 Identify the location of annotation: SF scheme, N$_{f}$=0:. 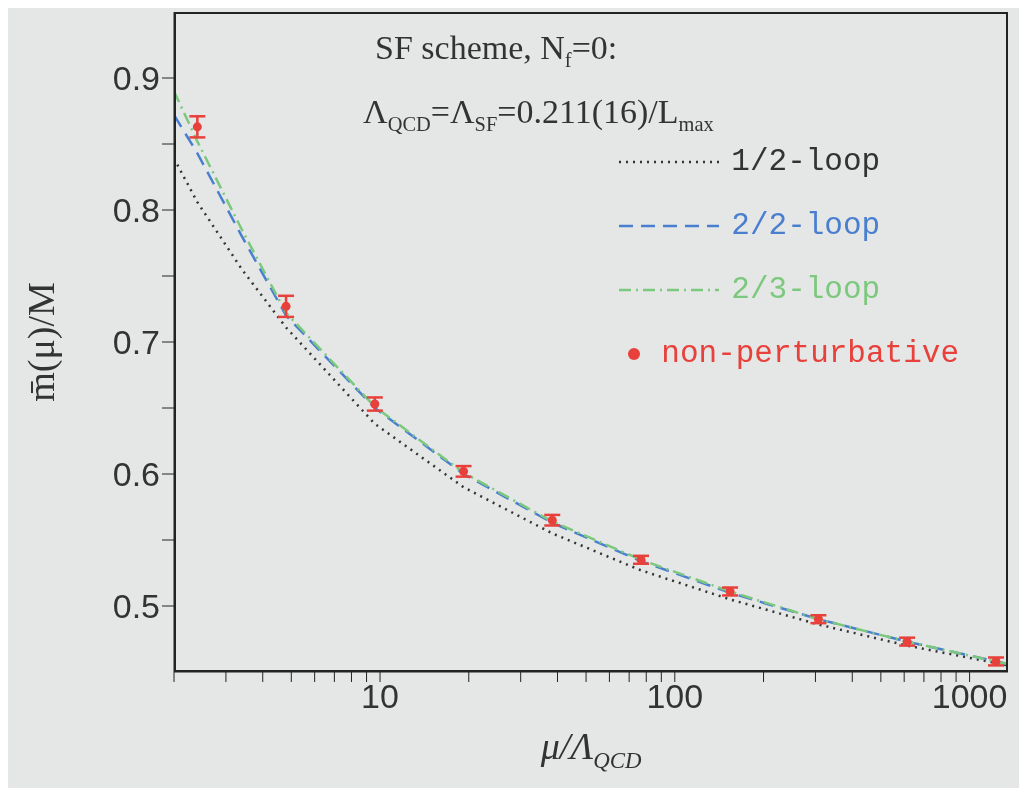
(496, 50).